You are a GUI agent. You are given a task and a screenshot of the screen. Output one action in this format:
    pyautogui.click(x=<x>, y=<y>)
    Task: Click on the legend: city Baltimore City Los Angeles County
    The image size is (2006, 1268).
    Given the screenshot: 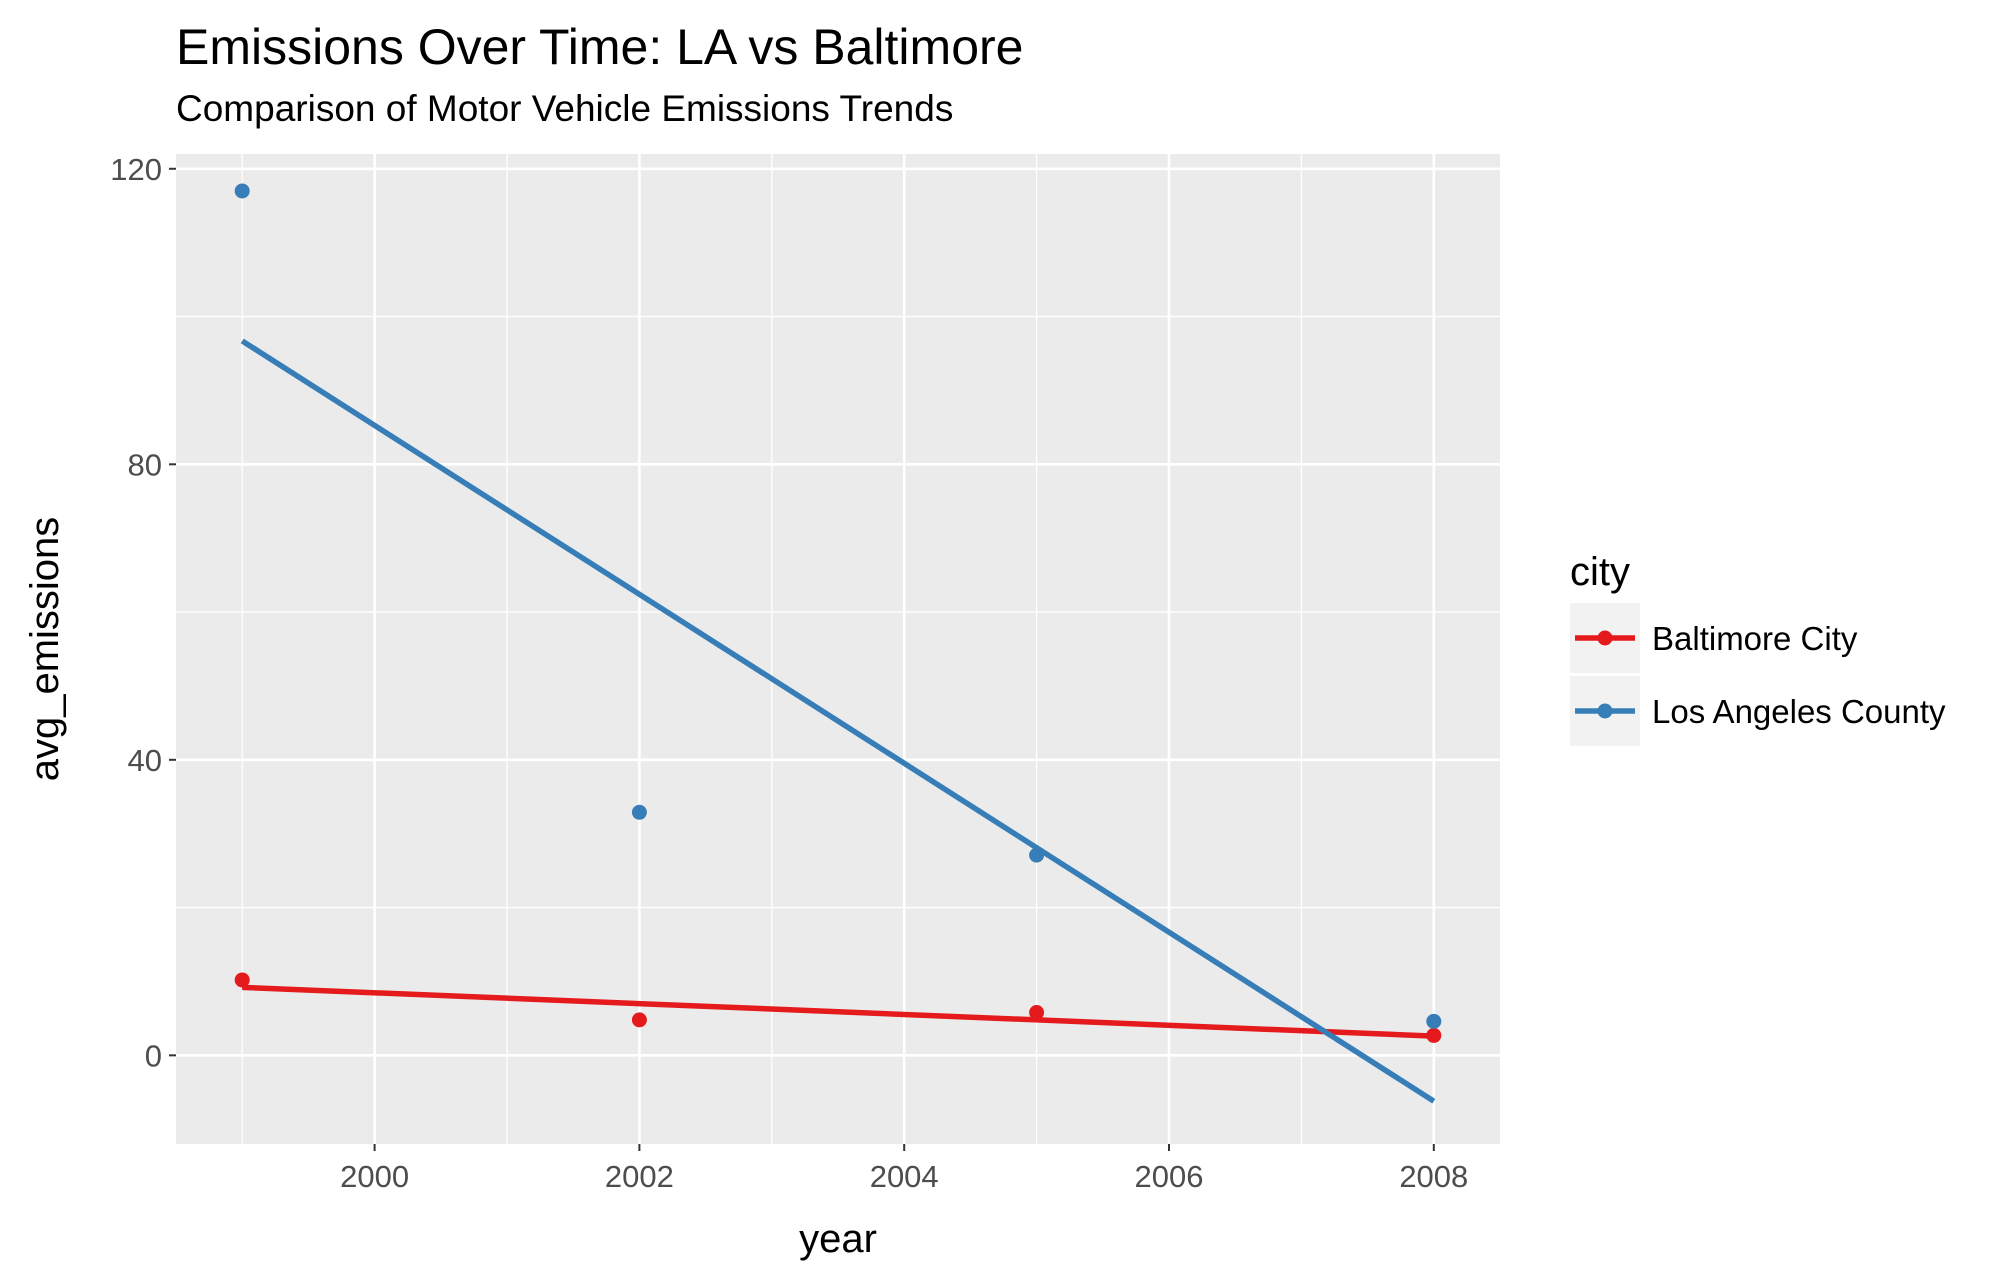 What is the action you would take?
    pyautogui.click(x=1758, y=648)
    